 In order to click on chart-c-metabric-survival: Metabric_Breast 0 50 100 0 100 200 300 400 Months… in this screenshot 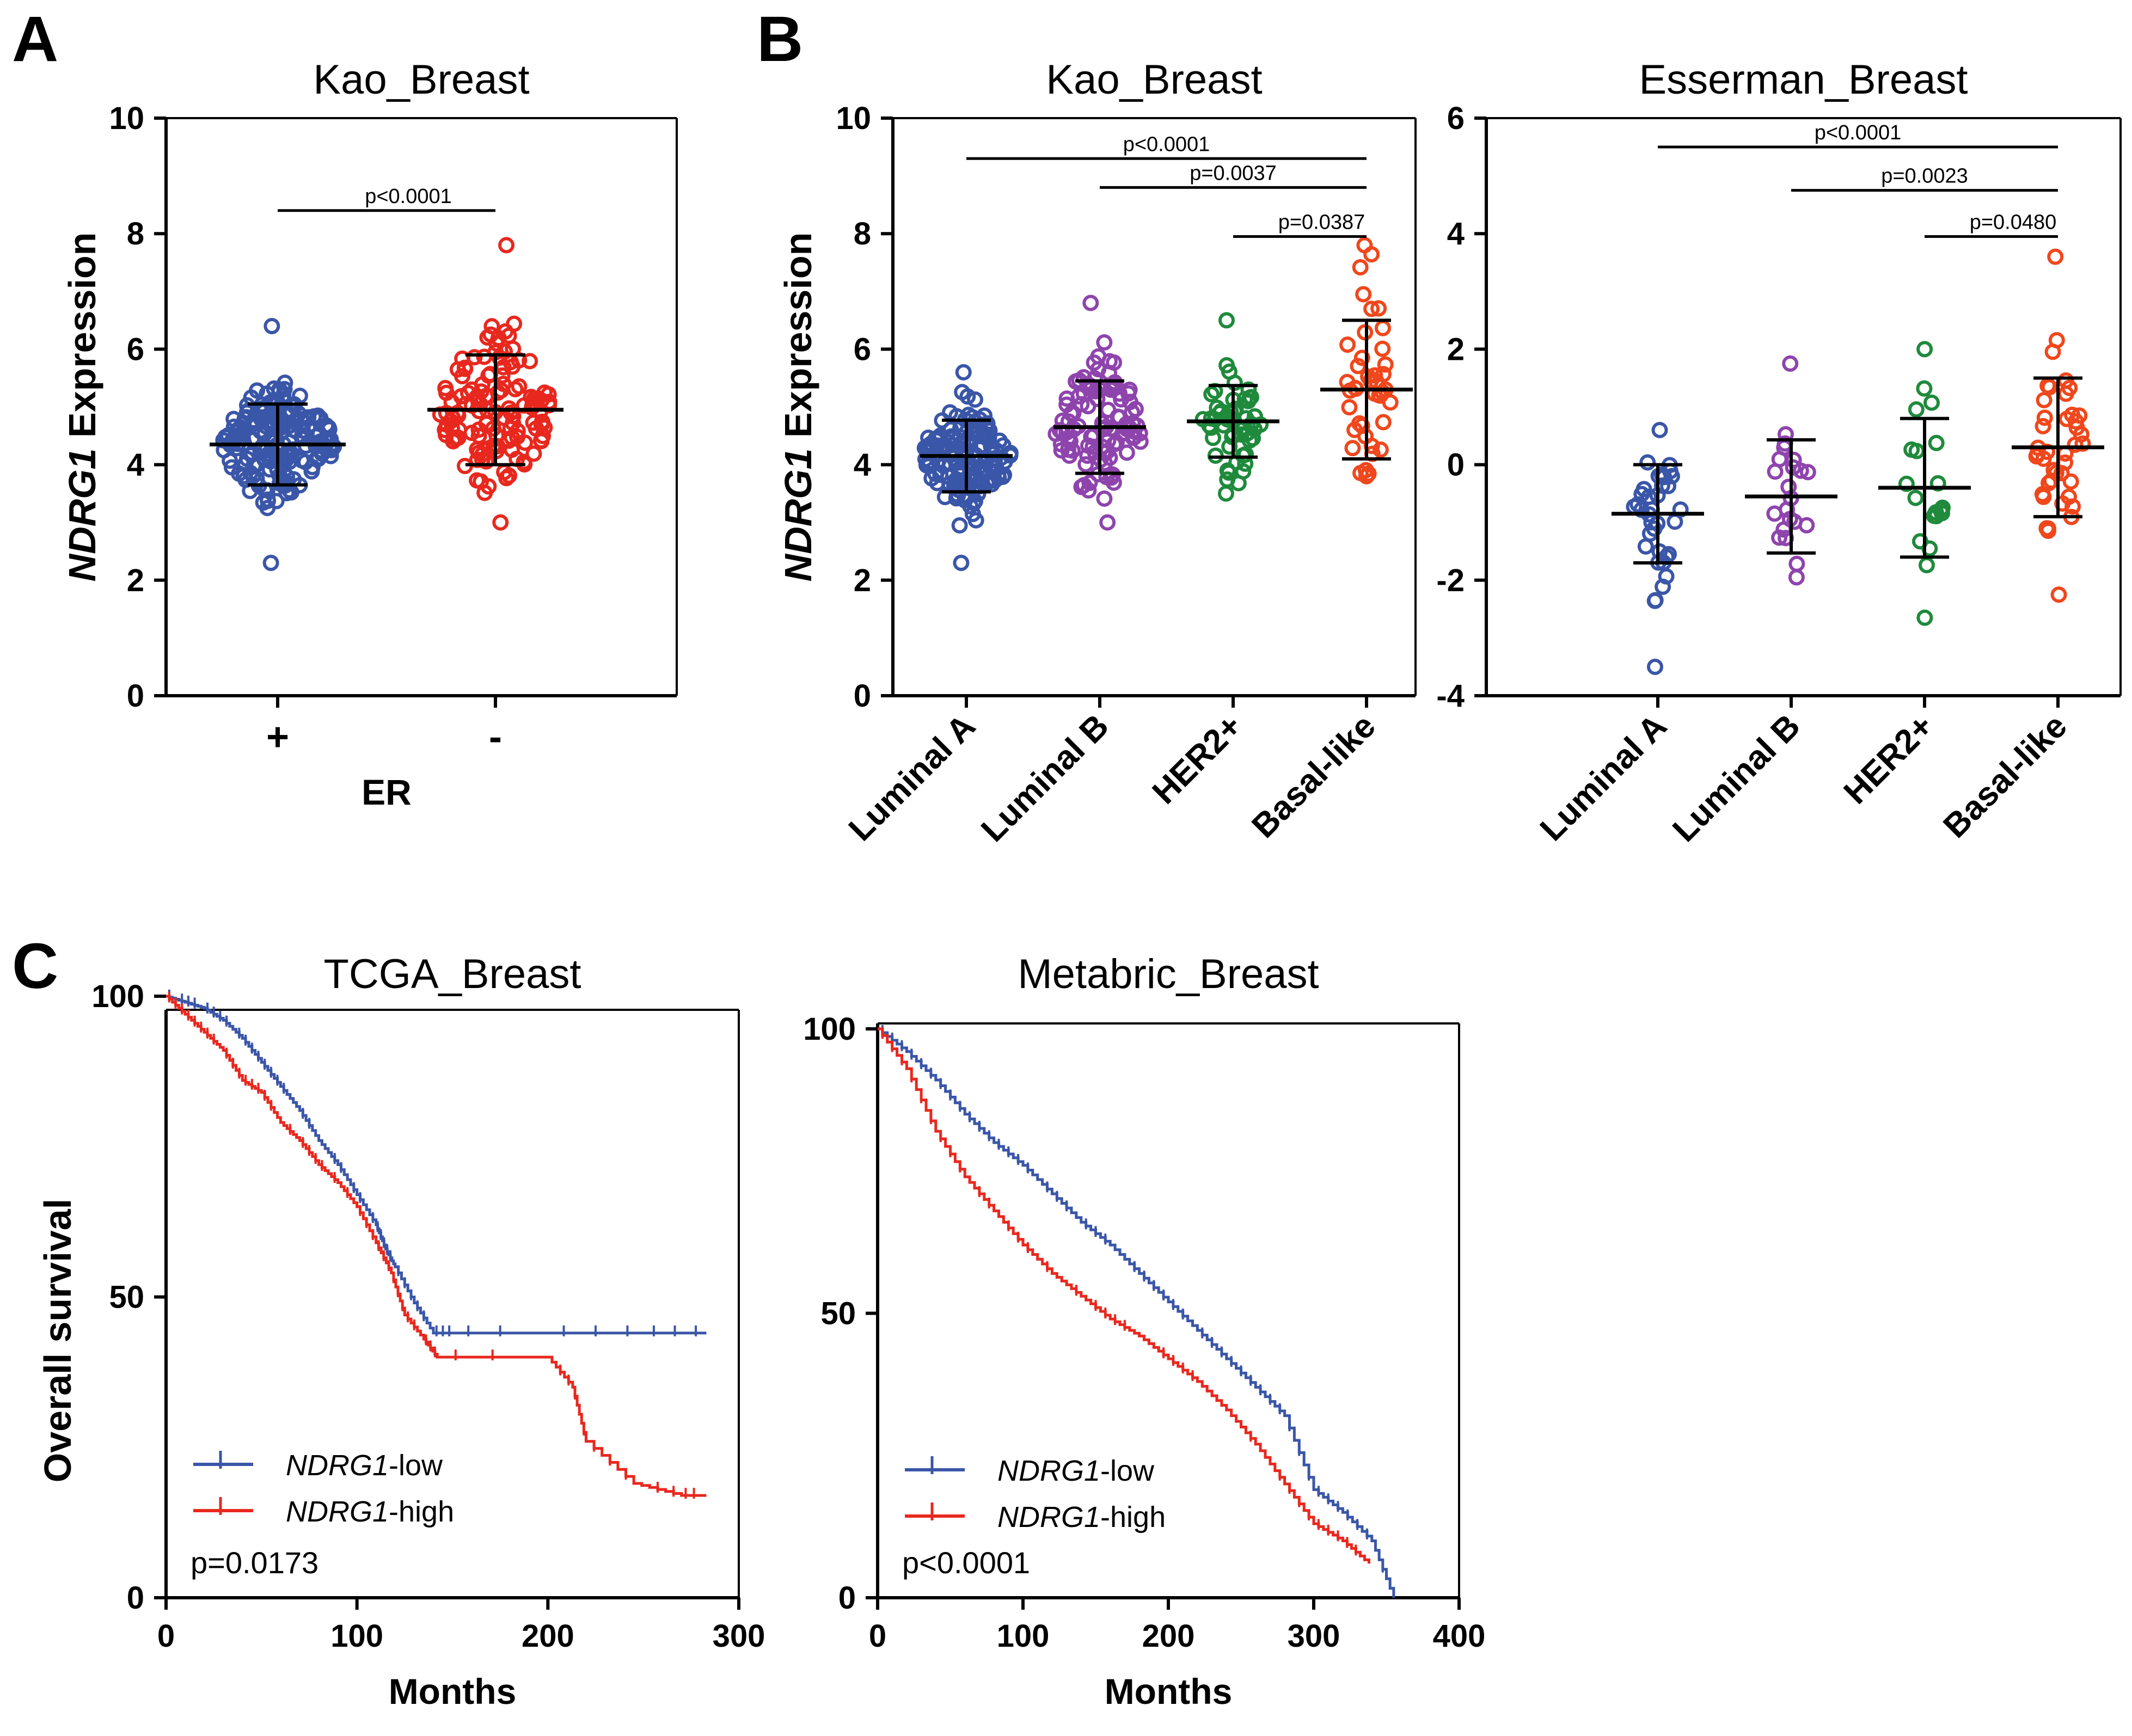, I will do `click(1144, 1331)`.